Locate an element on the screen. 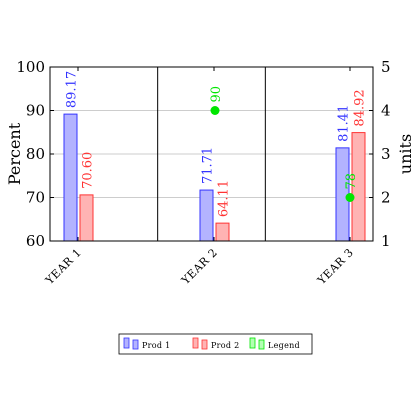  data-label: 90 is located at coordinates (216, 94).